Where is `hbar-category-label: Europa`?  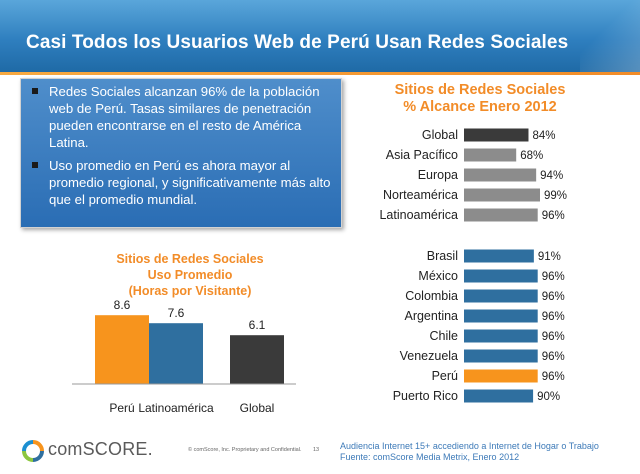
hbar-category-label: Europa is located at coordinates (438, 175).